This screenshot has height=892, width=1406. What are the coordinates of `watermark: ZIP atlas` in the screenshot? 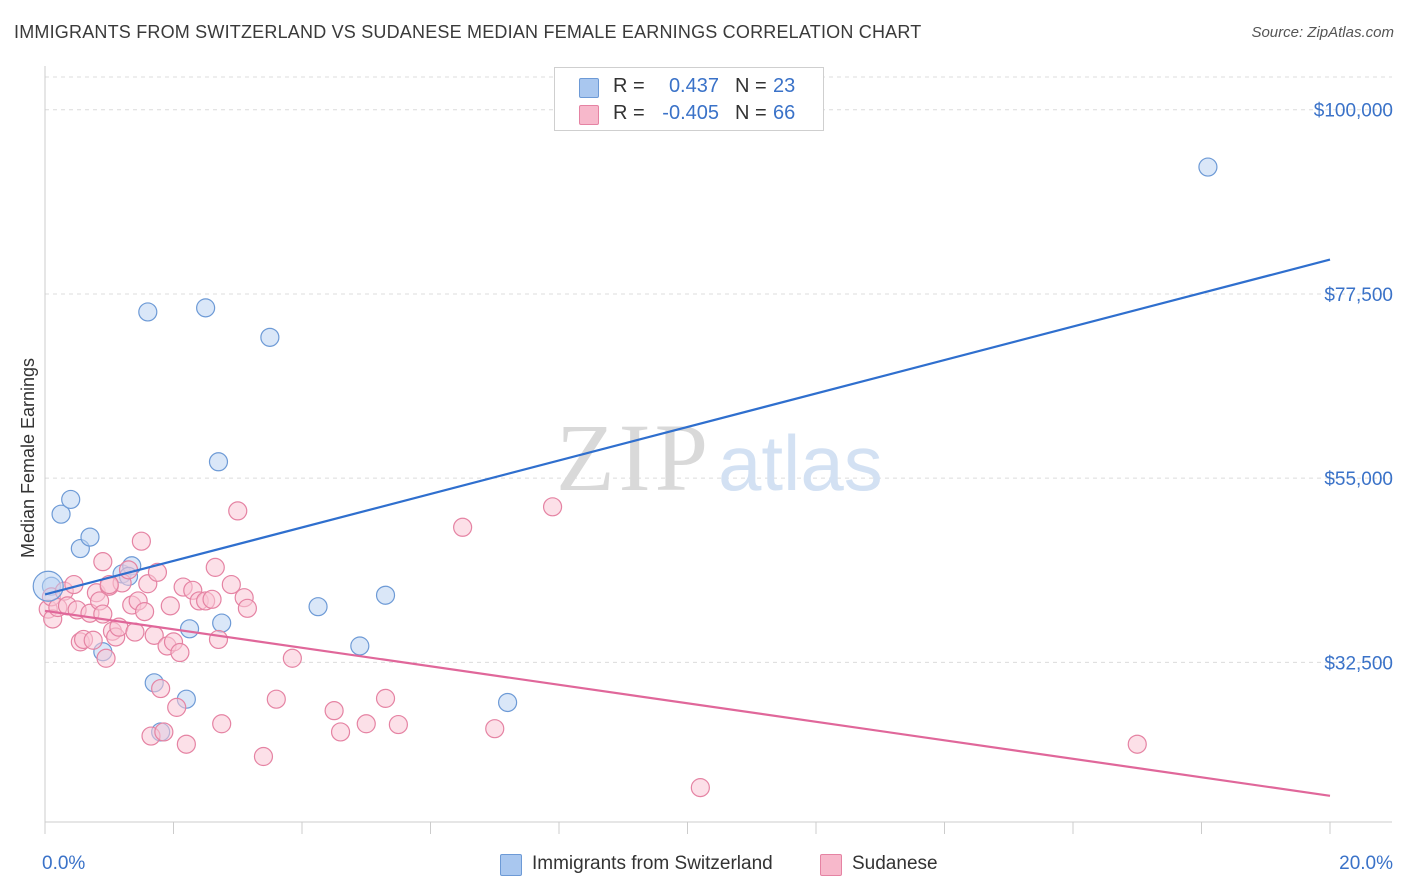 It's located at (719, 457).